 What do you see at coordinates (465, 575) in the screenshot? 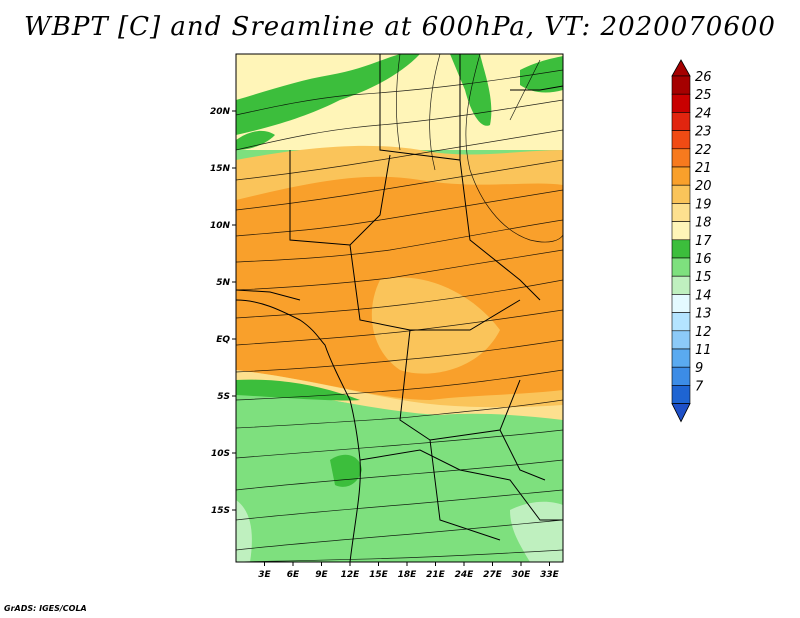
I see `lon-tick-label: 24E` at bounding box center [465, 575].